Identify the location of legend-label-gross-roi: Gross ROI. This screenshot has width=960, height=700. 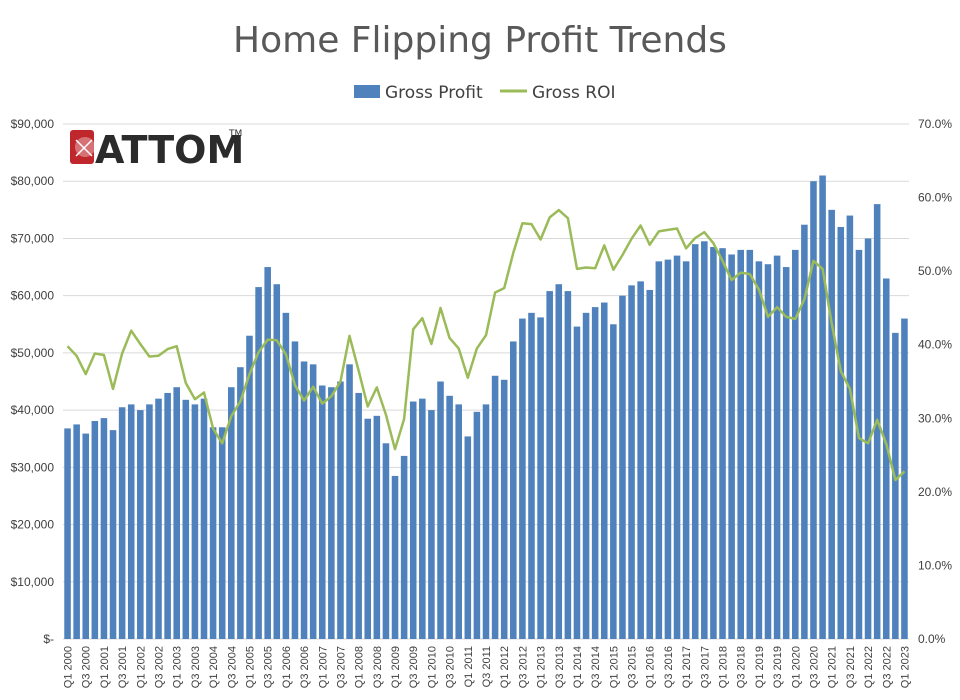
(574, 93).